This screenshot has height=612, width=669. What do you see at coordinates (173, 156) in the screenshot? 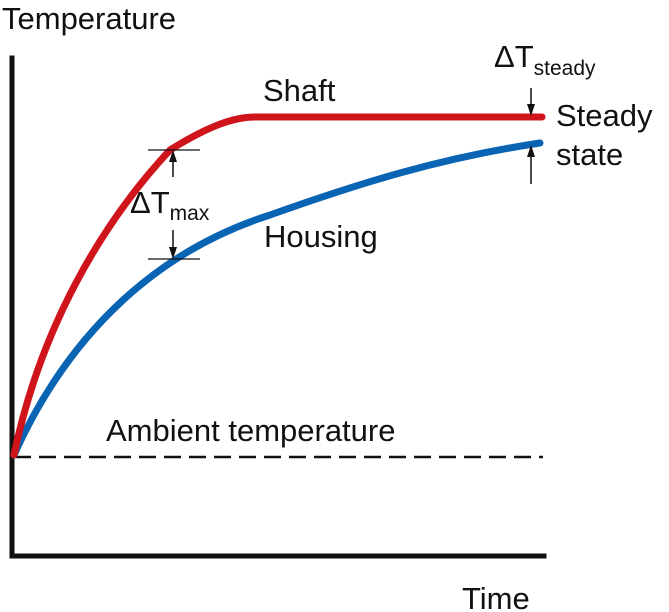
I see `delta-max-arrow-top-head` at bounding box center [173, 156].